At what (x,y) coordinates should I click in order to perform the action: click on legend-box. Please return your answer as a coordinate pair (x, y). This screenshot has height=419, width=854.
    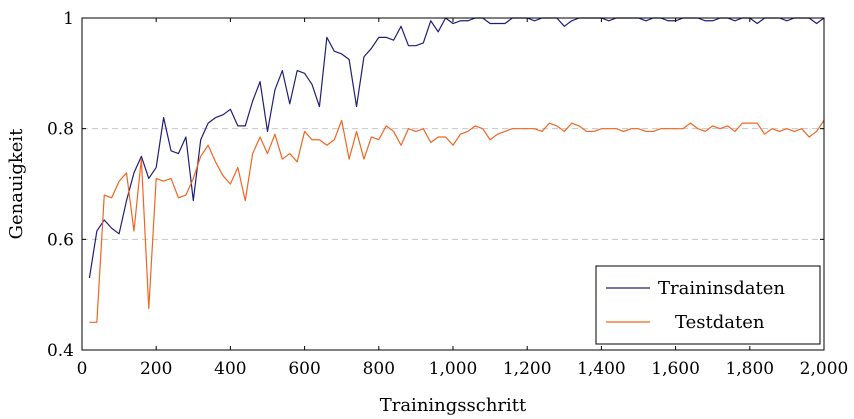
    Looking at the image, I should click on (708, 305).